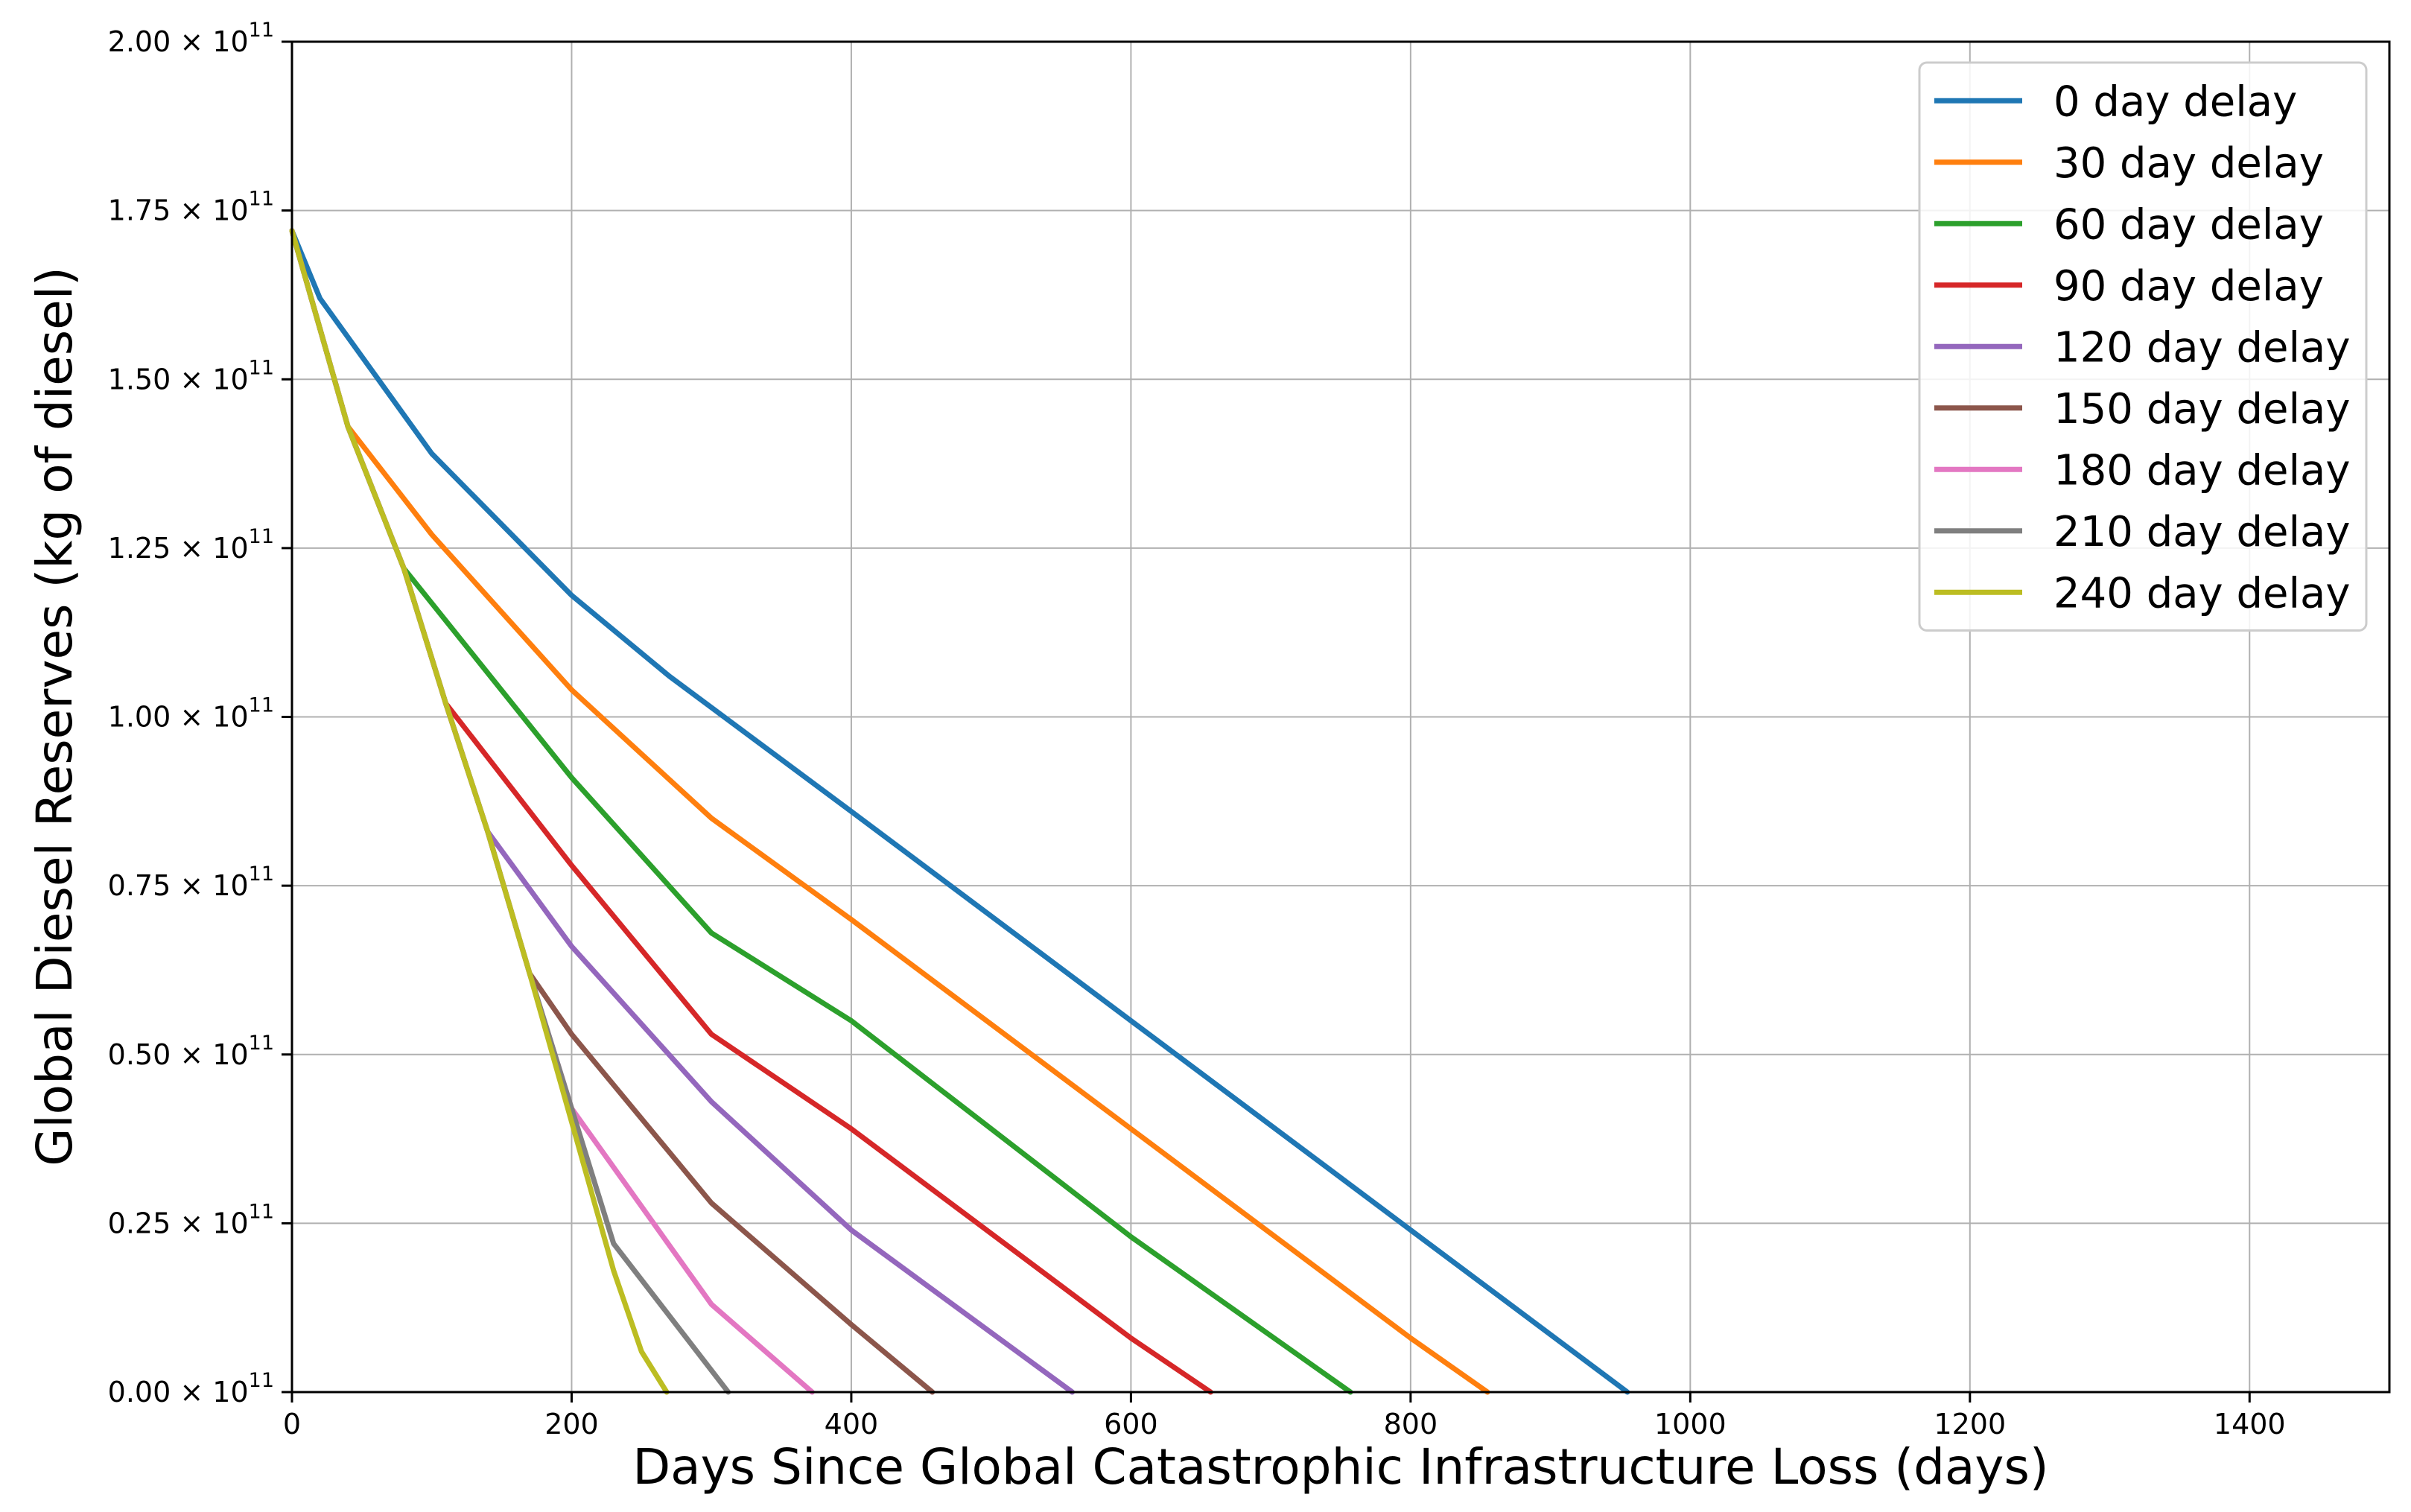 This screenshot has width=2411, height=1512. I want to click on y-tick-mantissa: 1.50, so click(139, 379).